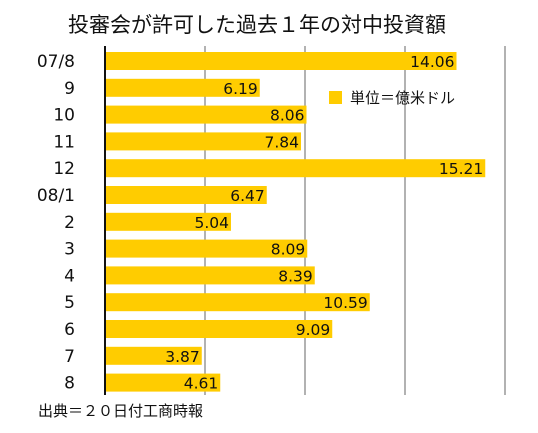 This screenshot has height=433, width=538. Describe the element at coordinates (281, 142) in the screenshot. I see `data-label: 7.84` at that location.